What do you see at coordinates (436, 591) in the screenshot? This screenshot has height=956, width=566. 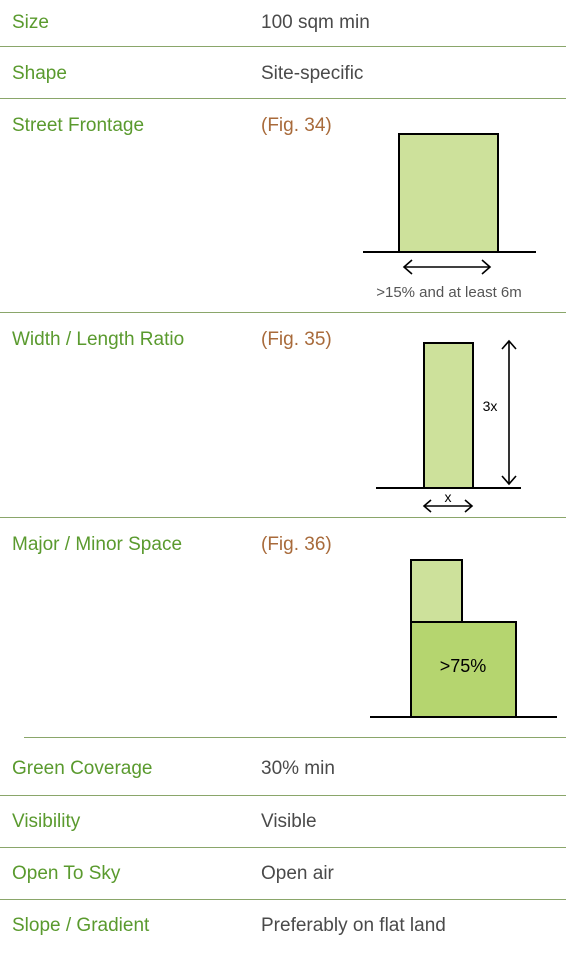 I see `minor-space` at bounding box center [436, 591].